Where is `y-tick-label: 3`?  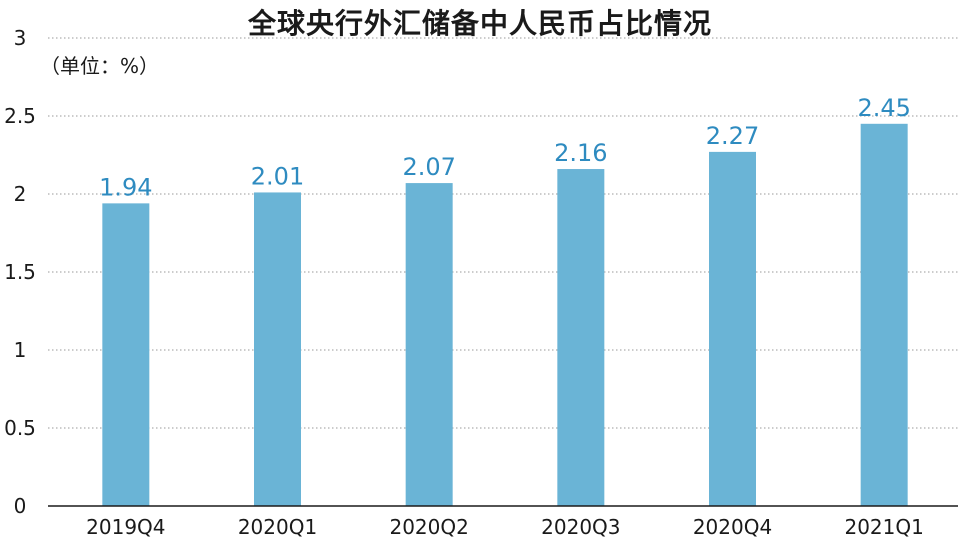
y-tick-label: 3 is located at coordinates (20, 38).